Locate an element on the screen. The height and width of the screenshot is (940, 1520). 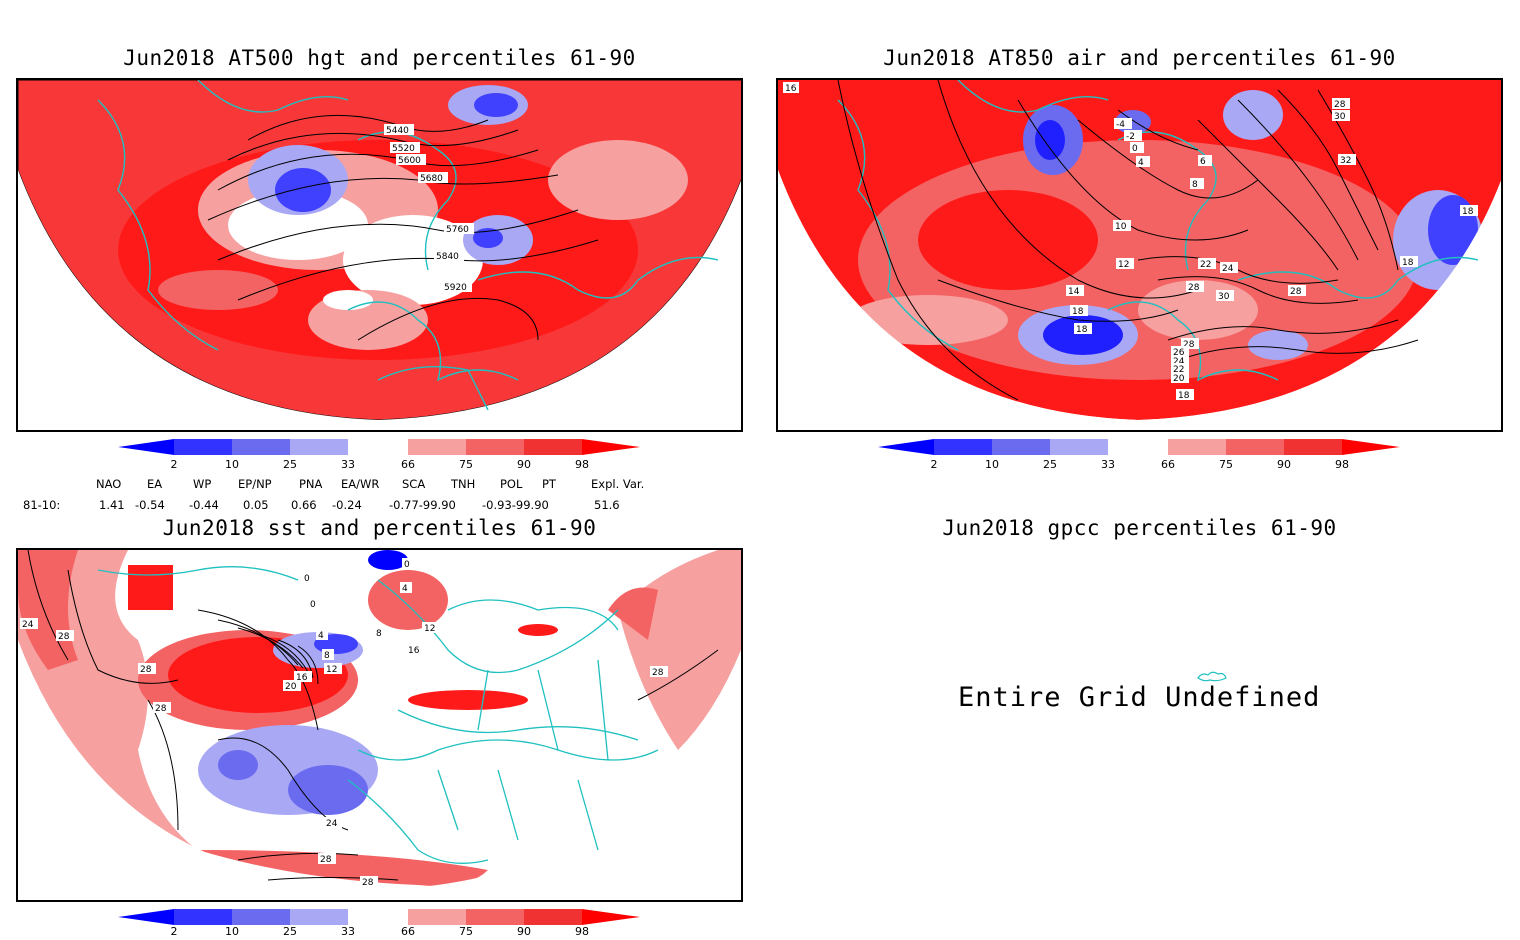
colorbar-sst is located at coordinates (379, 917).